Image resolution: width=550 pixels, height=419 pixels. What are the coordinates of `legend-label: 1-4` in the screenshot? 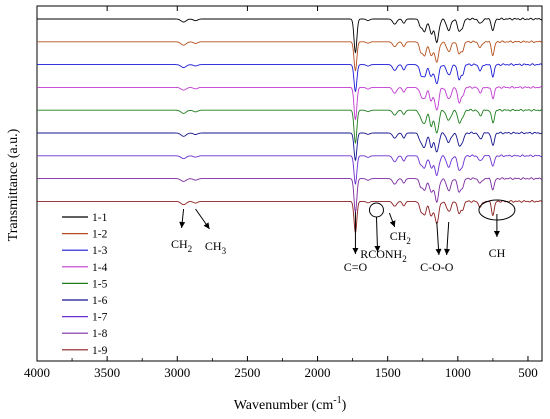 It's located at (100, 268).